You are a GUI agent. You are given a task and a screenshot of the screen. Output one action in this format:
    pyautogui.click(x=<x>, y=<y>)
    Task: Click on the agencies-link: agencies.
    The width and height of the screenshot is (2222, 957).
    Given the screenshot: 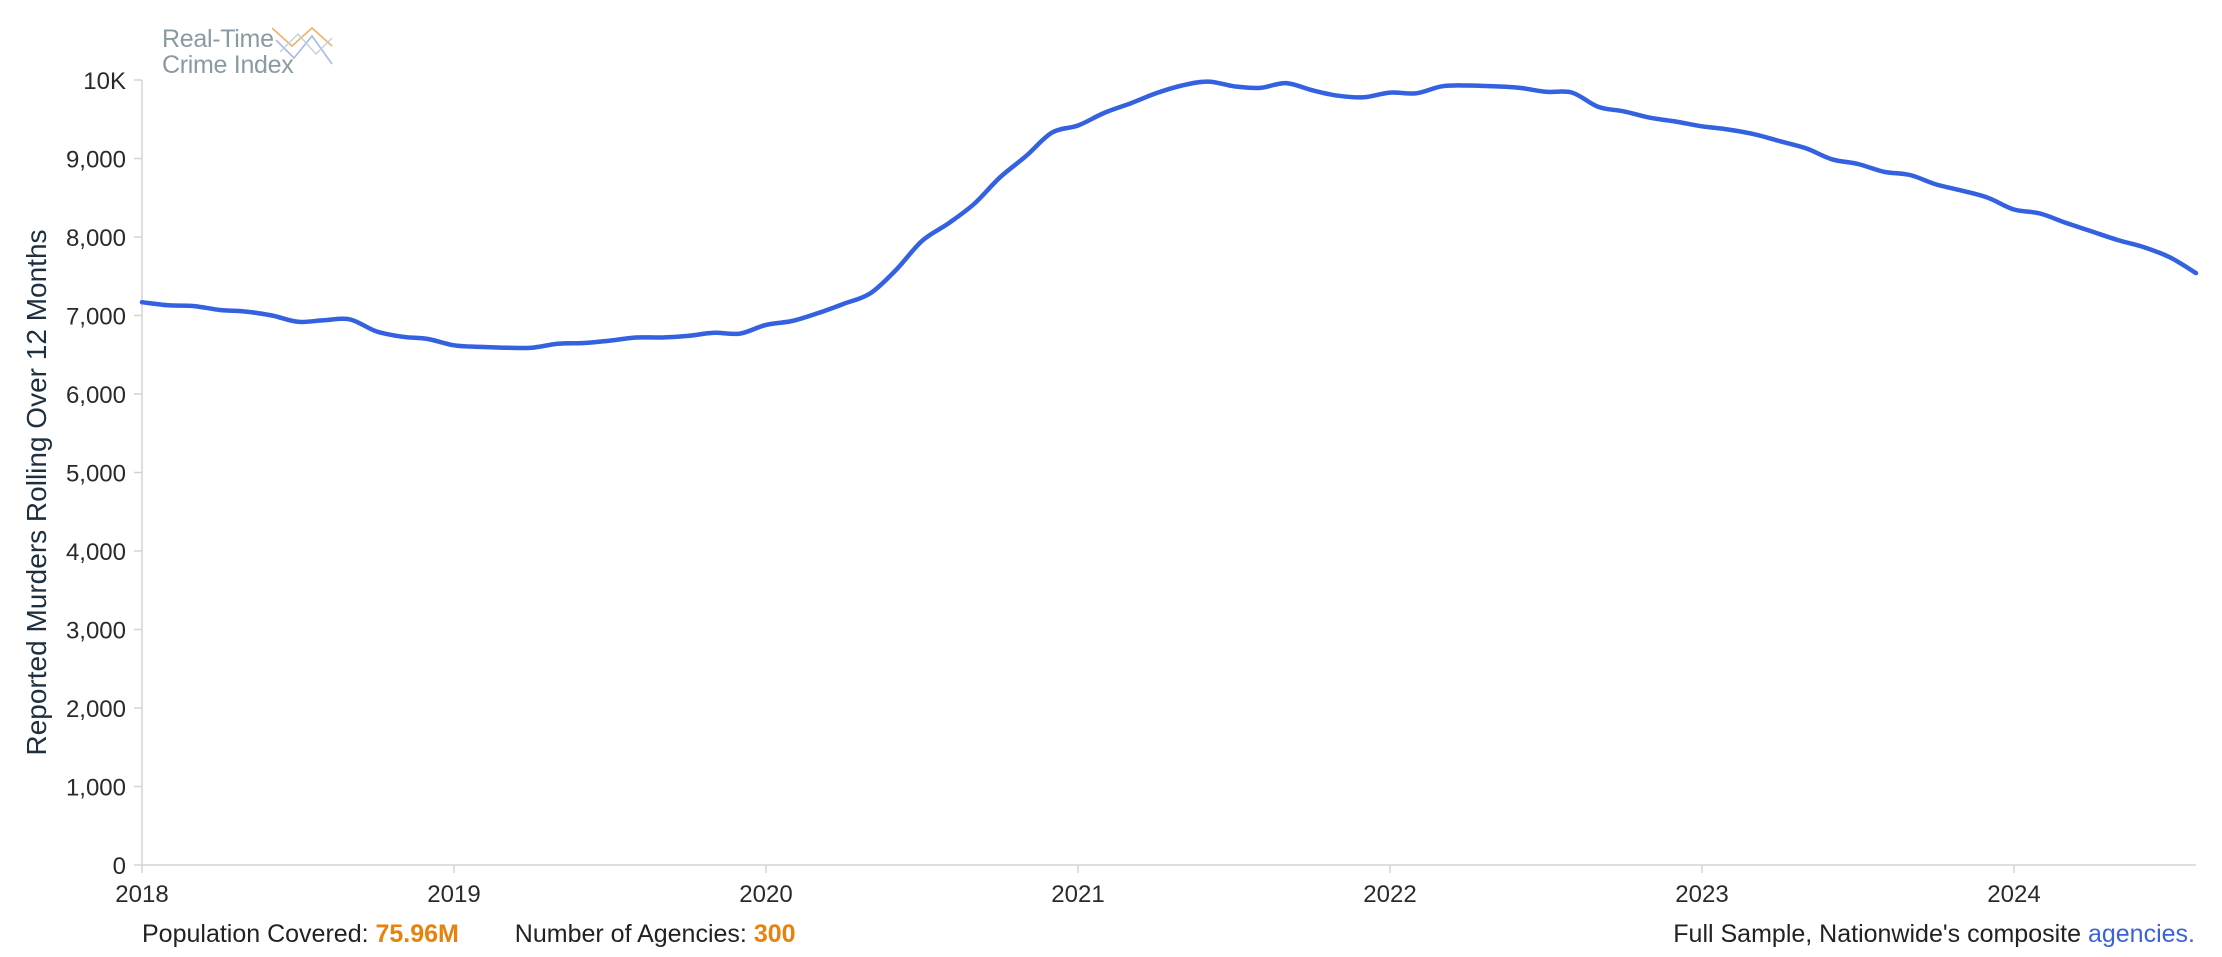 What is the action you would take?
    pyautogui.click(x=2141, y=934)
    